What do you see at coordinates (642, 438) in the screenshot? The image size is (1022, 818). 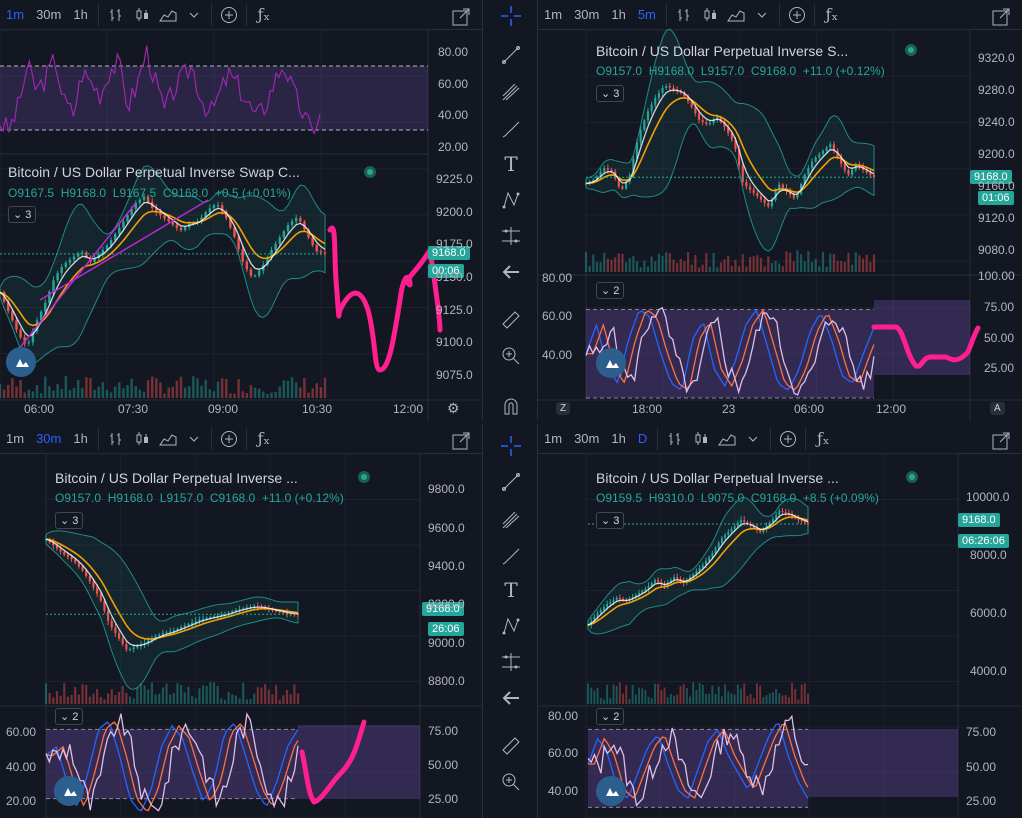 I see `tf-d: D` at bounding box center [642, 438].